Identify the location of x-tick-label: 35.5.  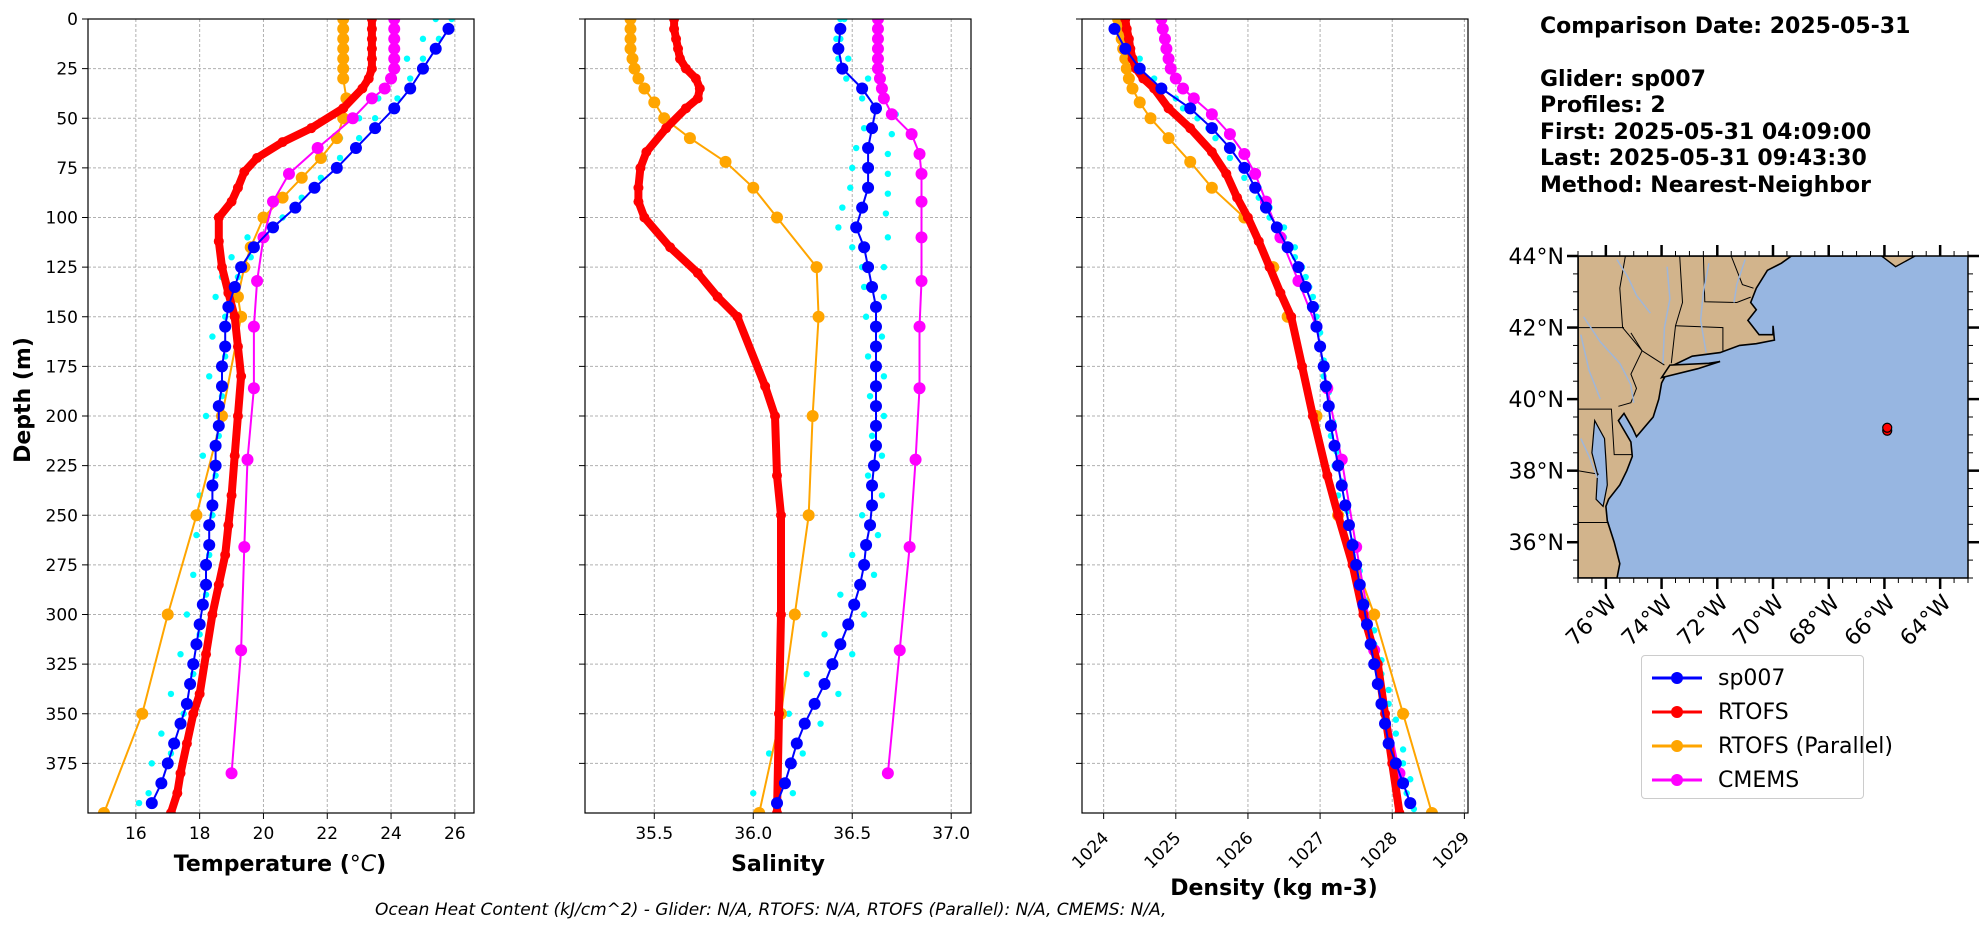
(654, 834).